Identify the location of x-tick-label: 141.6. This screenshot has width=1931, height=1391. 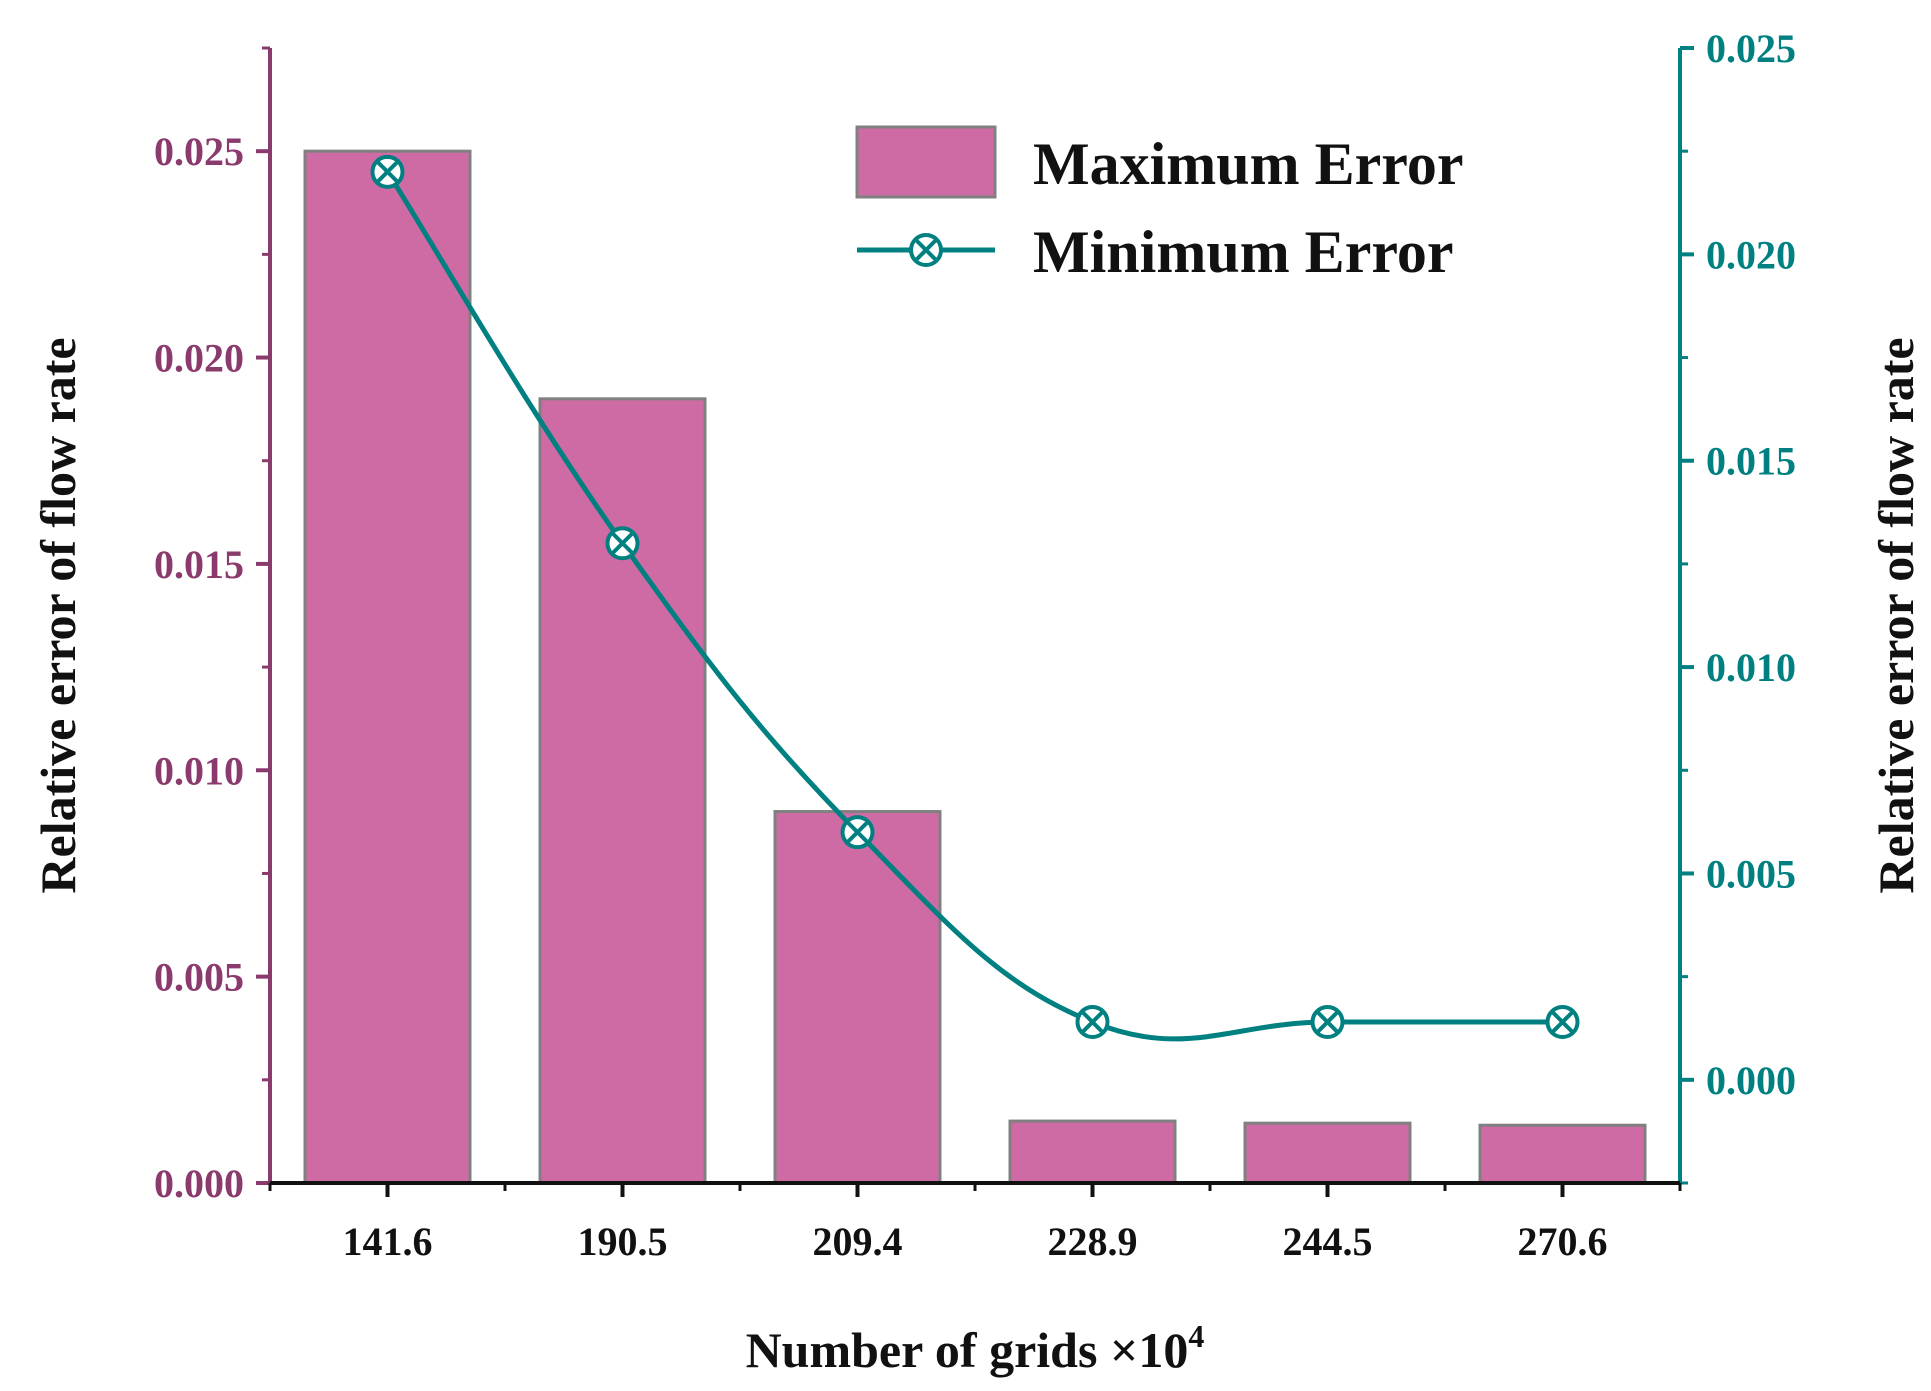
(388, 1241).